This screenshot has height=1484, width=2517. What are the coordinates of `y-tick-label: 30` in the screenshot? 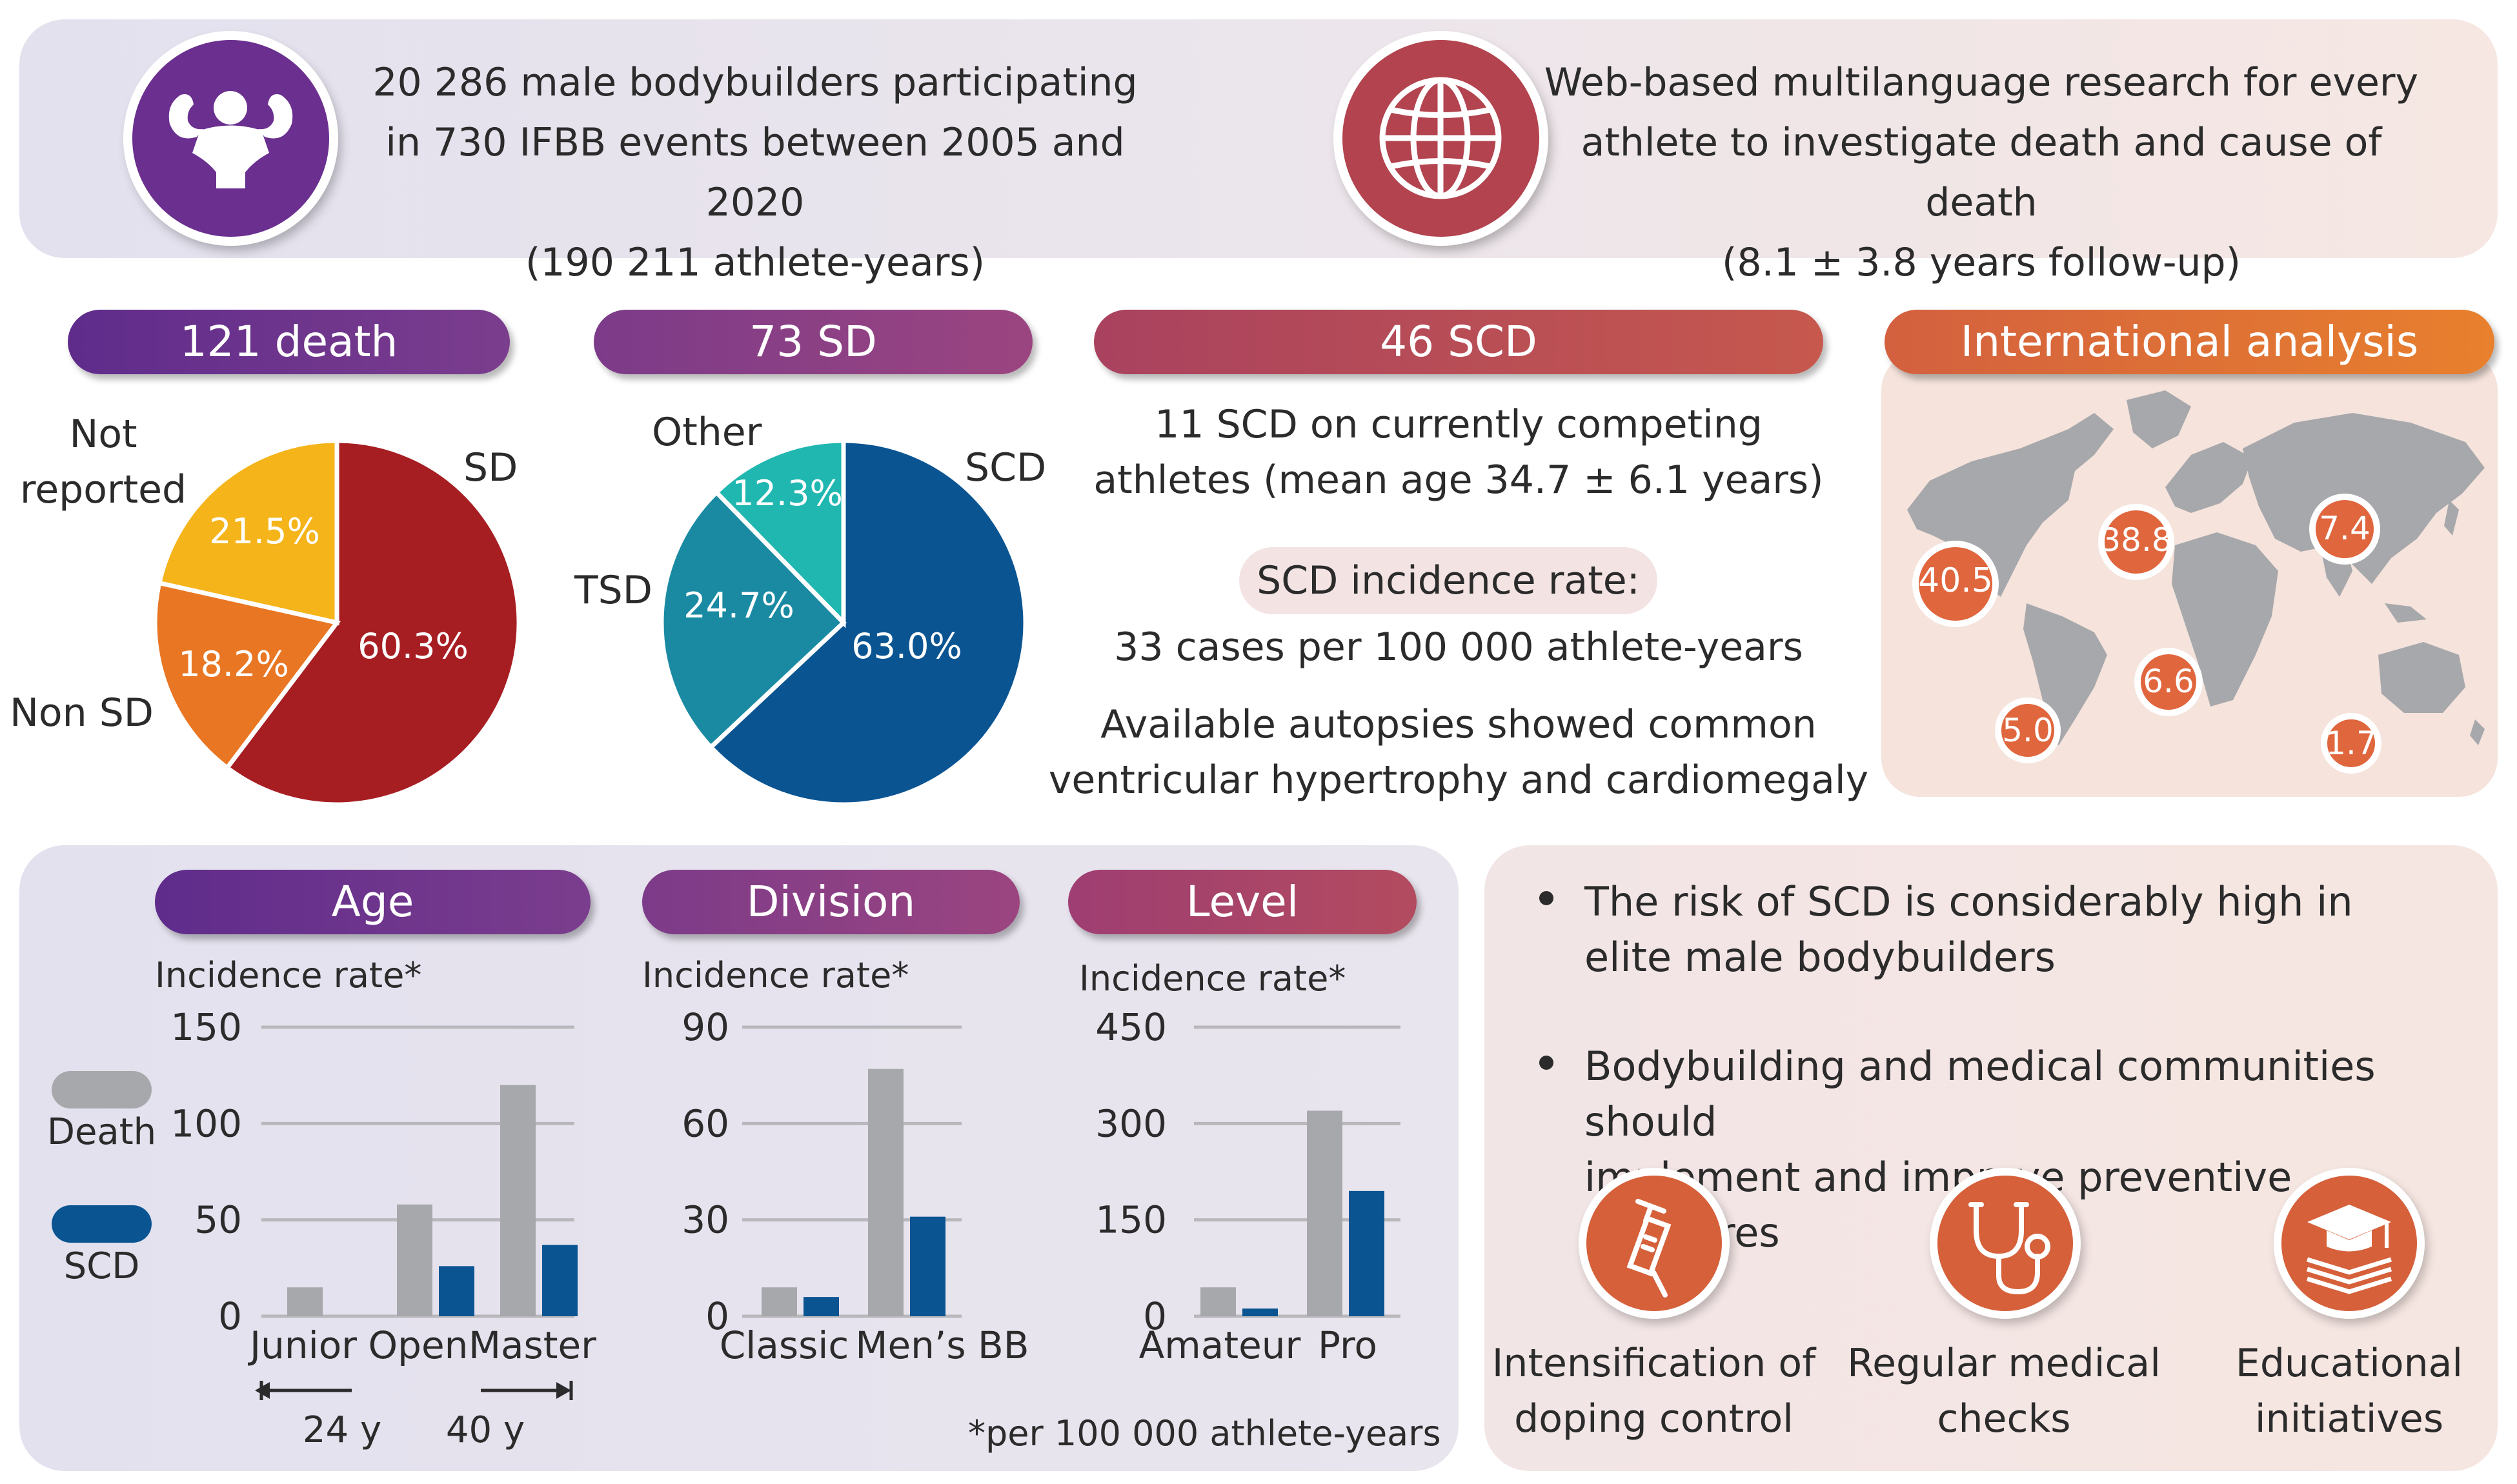 It's located at (705, 1220).